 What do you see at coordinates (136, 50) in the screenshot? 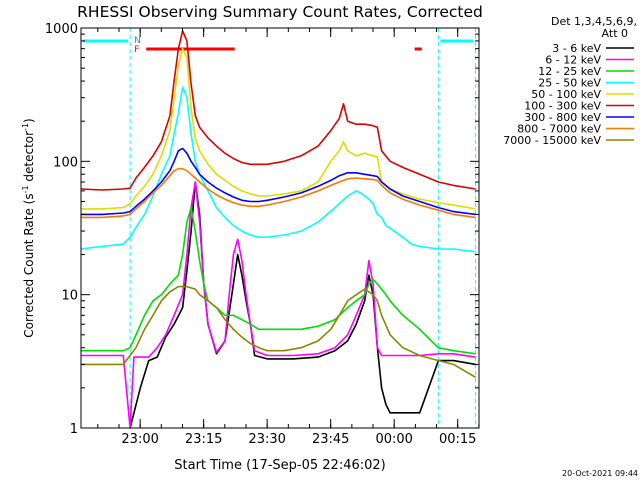
I see `flare-flag-label: F` at bounding box center [136, 50].